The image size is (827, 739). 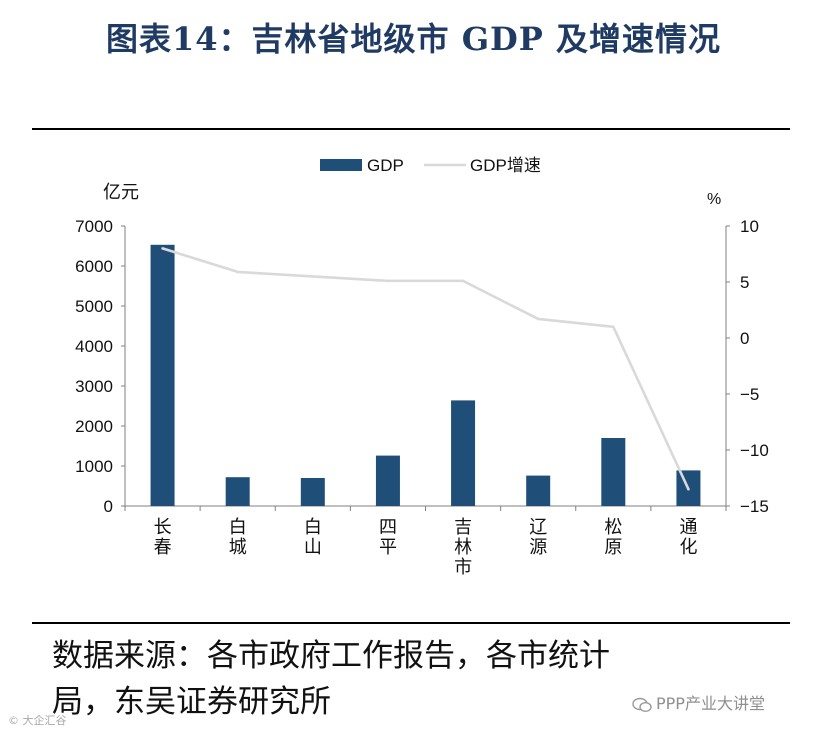 What do you see at coordinates (341, 165) in the screenshot?
I see `legend-swatch-gdp` at bounding box center [341, 165].